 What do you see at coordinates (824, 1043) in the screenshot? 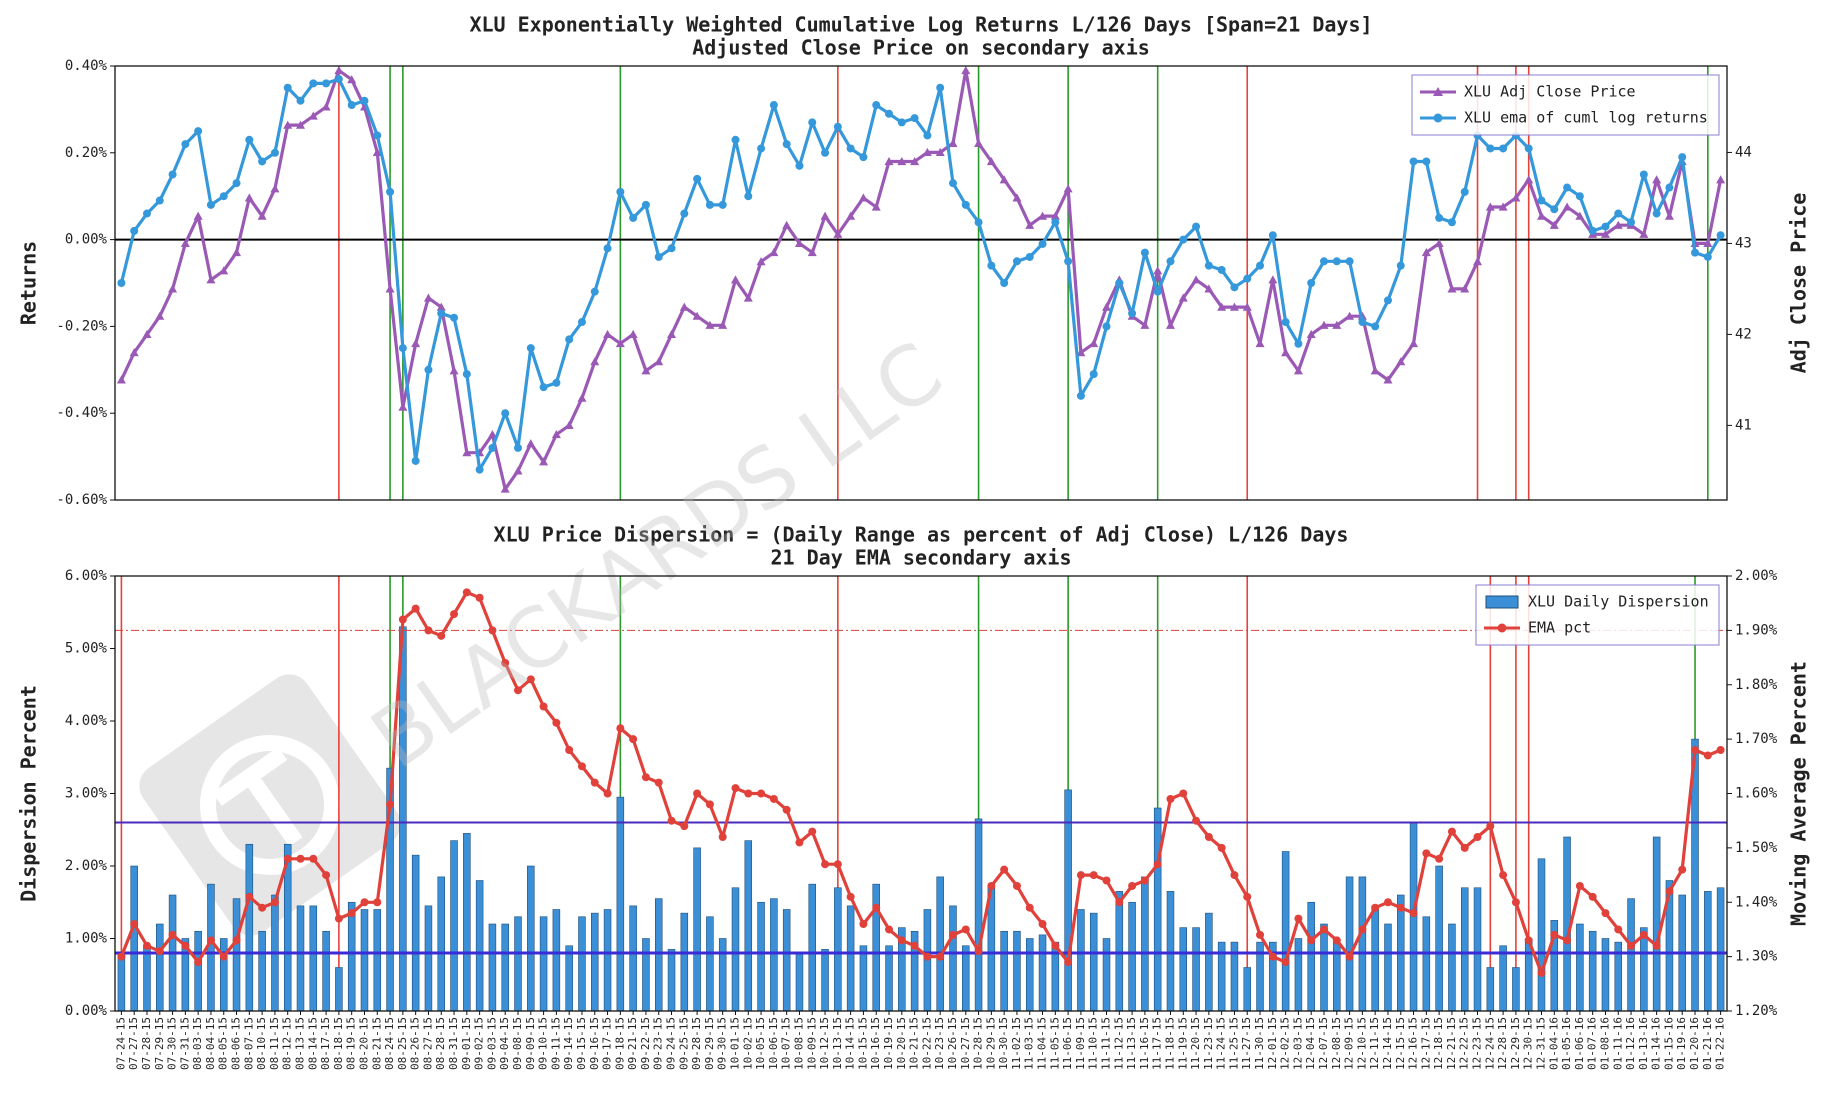
I see `x-tick-label: 10-12-15` at bounding box center [824, 1043].